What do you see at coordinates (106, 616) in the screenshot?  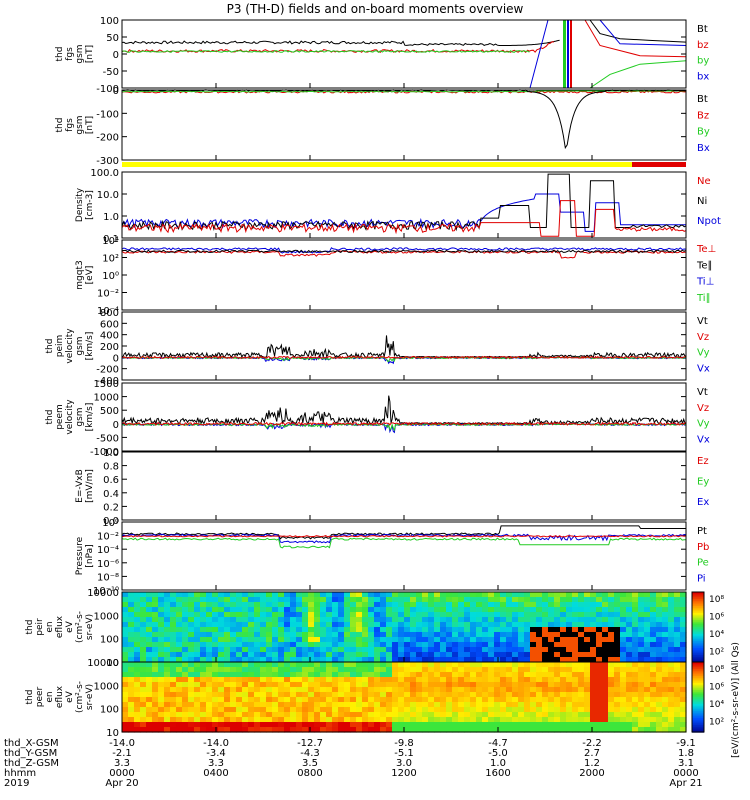 I see `y-tick-label: 1000` at bounding box center [106, 616].